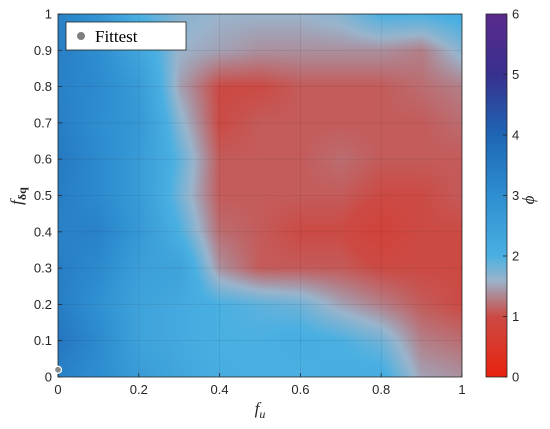 This screenshot has width=550, height=429. What do you see at coordinates (381, 389) in the screenshot?
I see `x-tick-label: 0.8` at bounding box center [381, 389].